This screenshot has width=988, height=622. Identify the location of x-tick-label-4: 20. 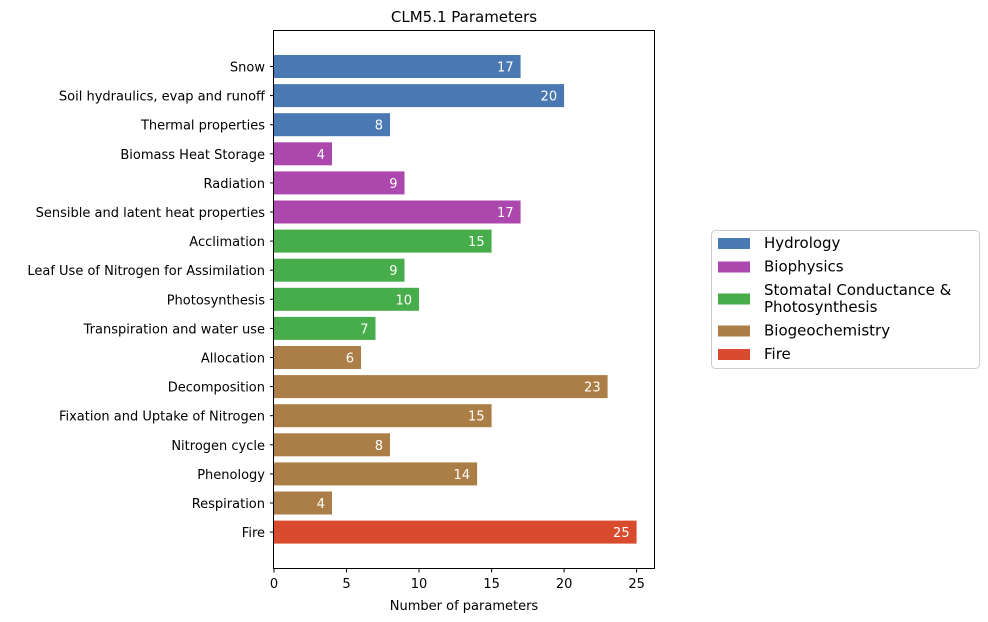
(564, 584).